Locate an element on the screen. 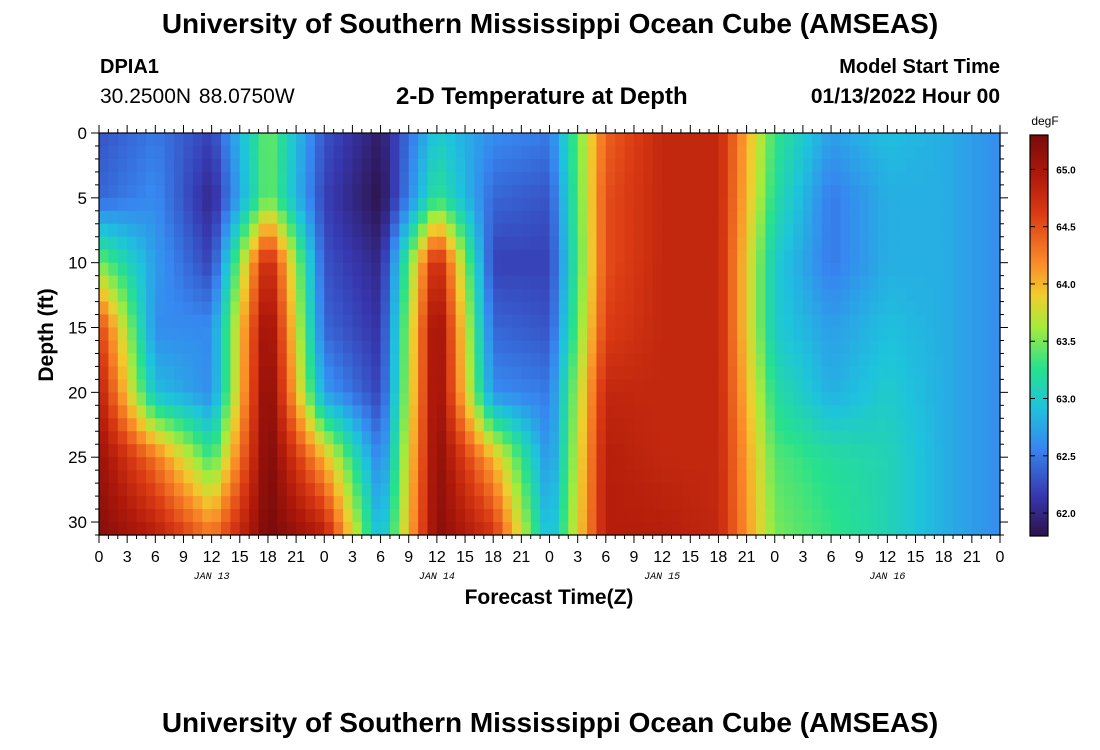  colorbar-tick-label: 64.0 is located at coordinates (1066, 285).